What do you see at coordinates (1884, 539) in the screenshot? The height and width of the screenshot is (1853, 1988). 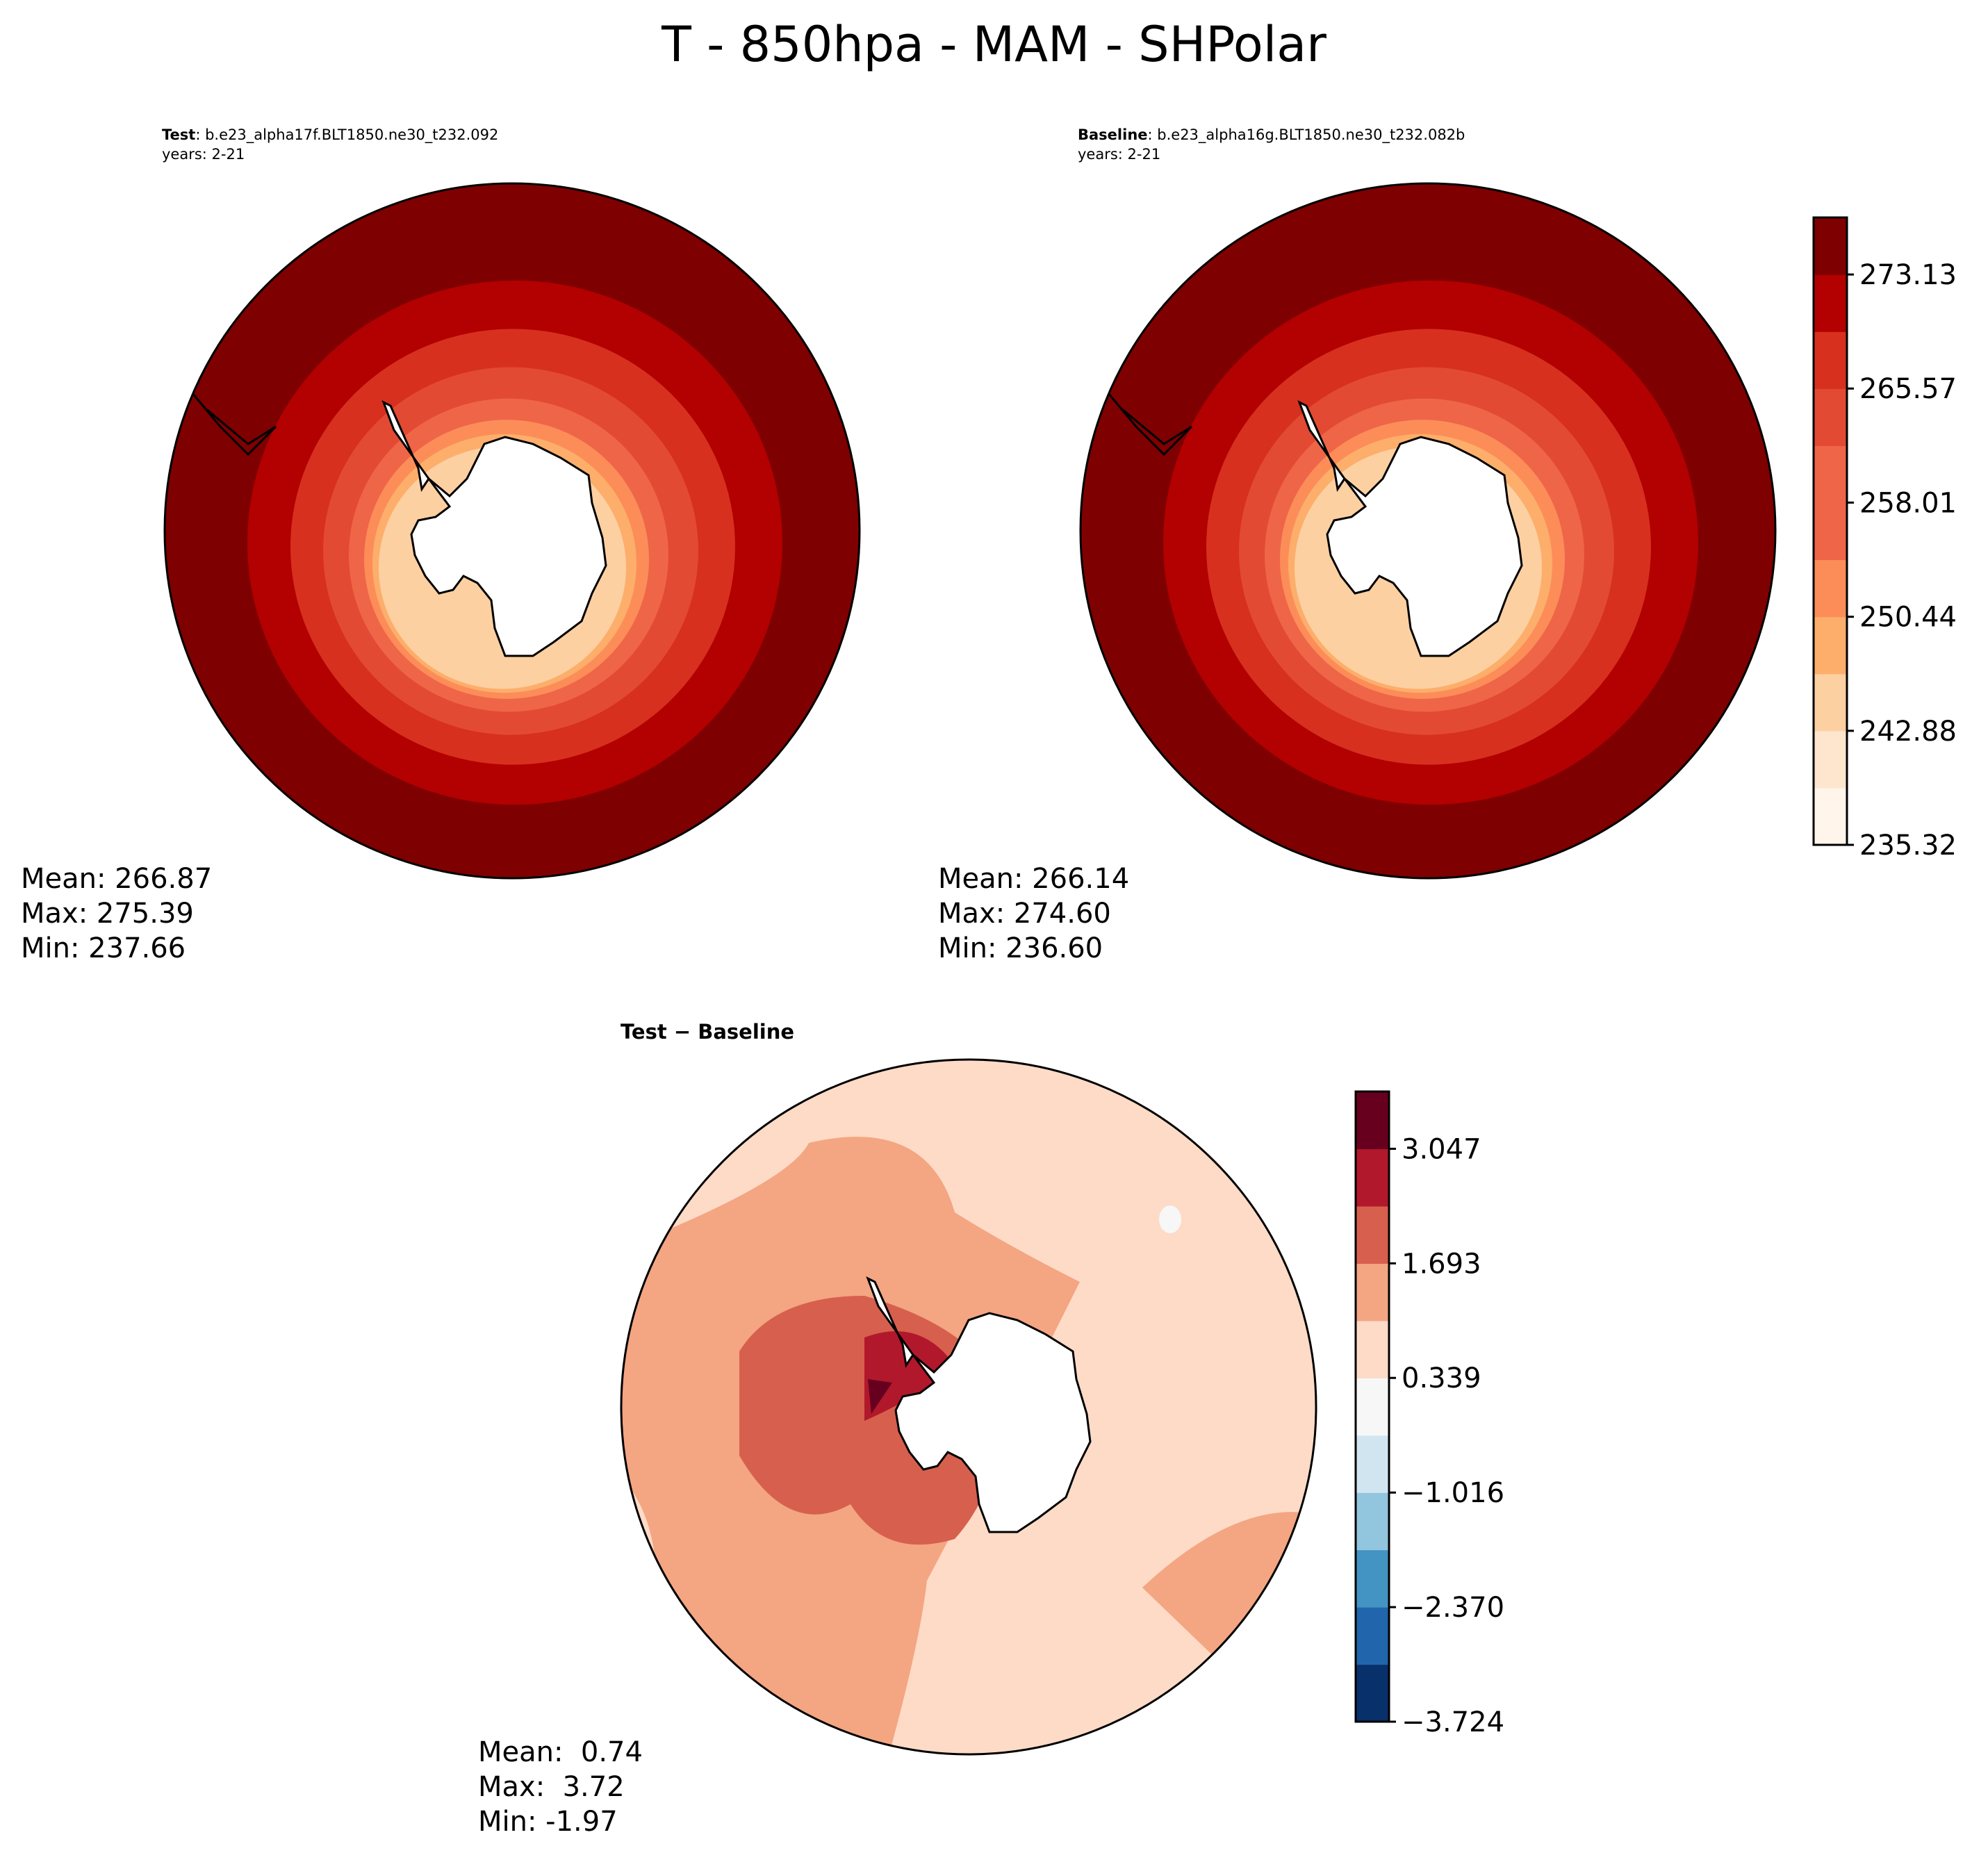 I see `temperature-colorbar: 273.13 265.57 258.01 250.44 242.88 235.32` at bounding box center [1884, 539].